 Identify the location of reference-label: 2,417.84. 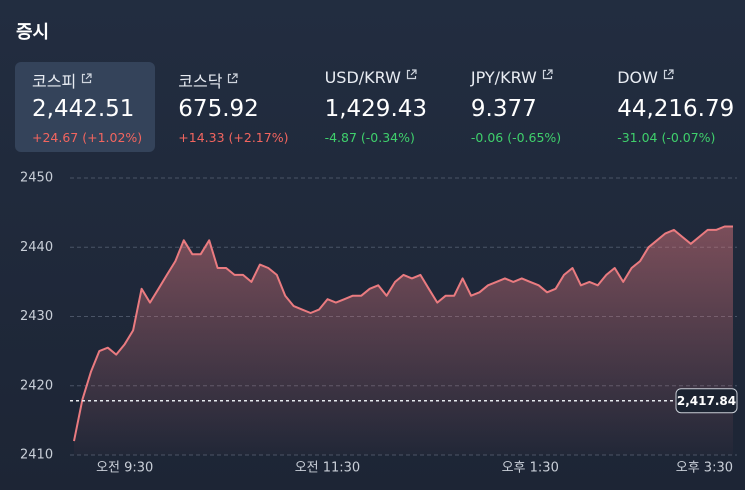
(706, 401).